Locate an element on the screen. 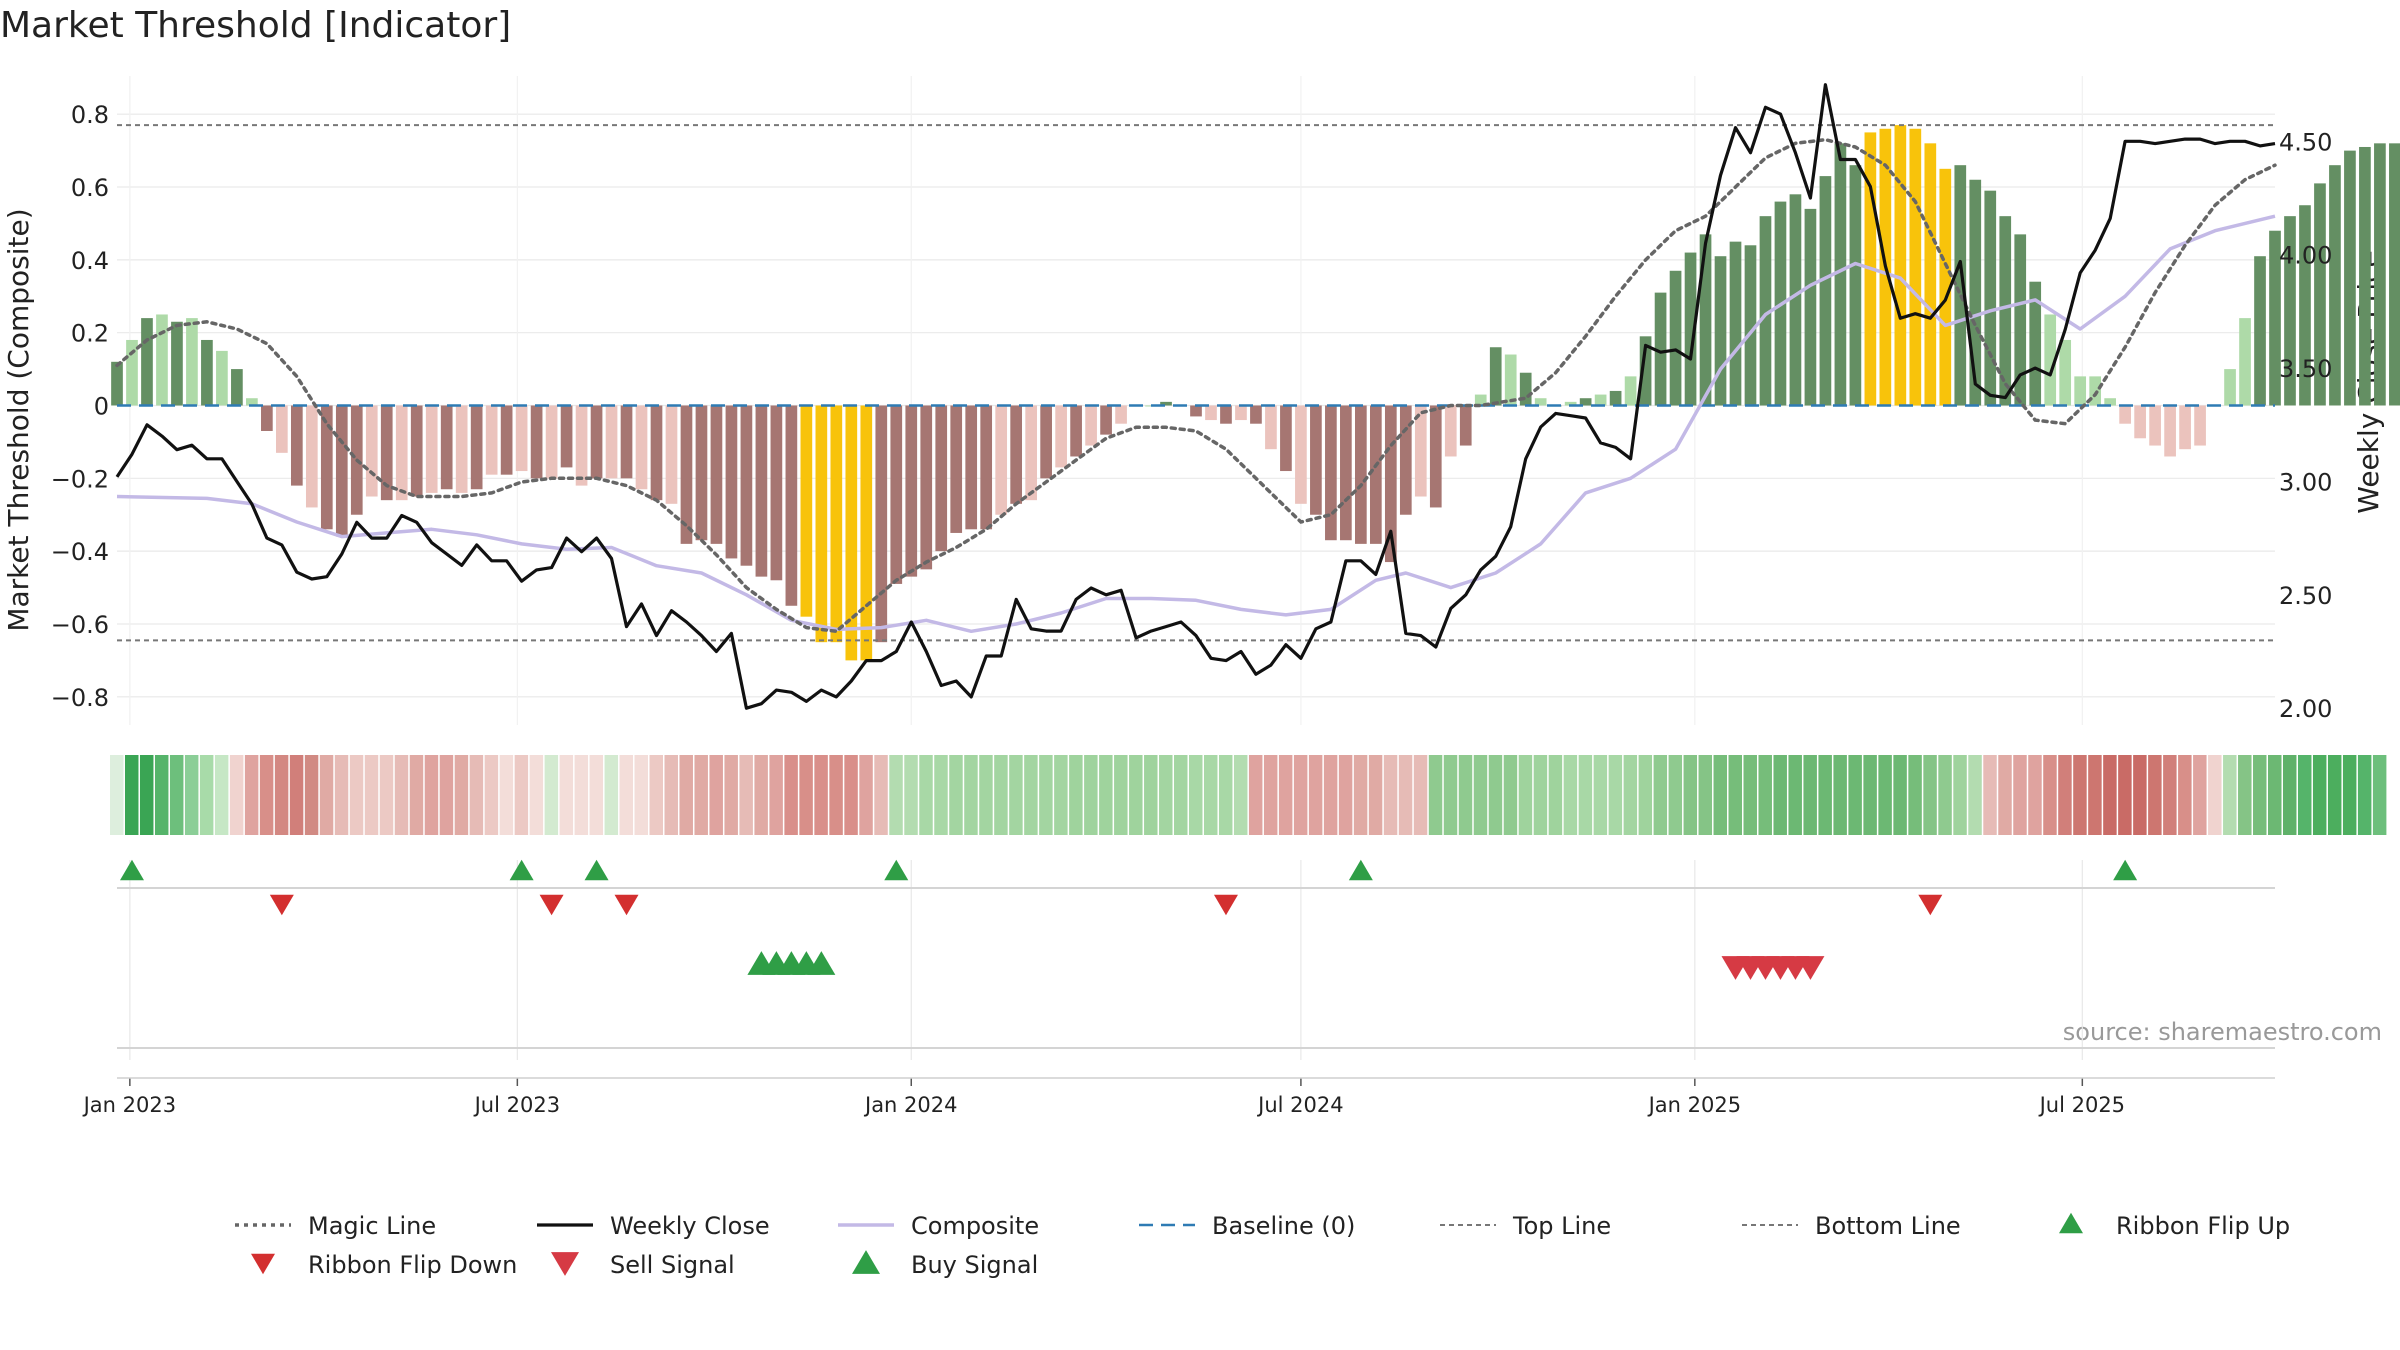 This screenshot has width=2400, height=1350. y2-tick-label: 4.50 is located at coordinates (2305, 142).